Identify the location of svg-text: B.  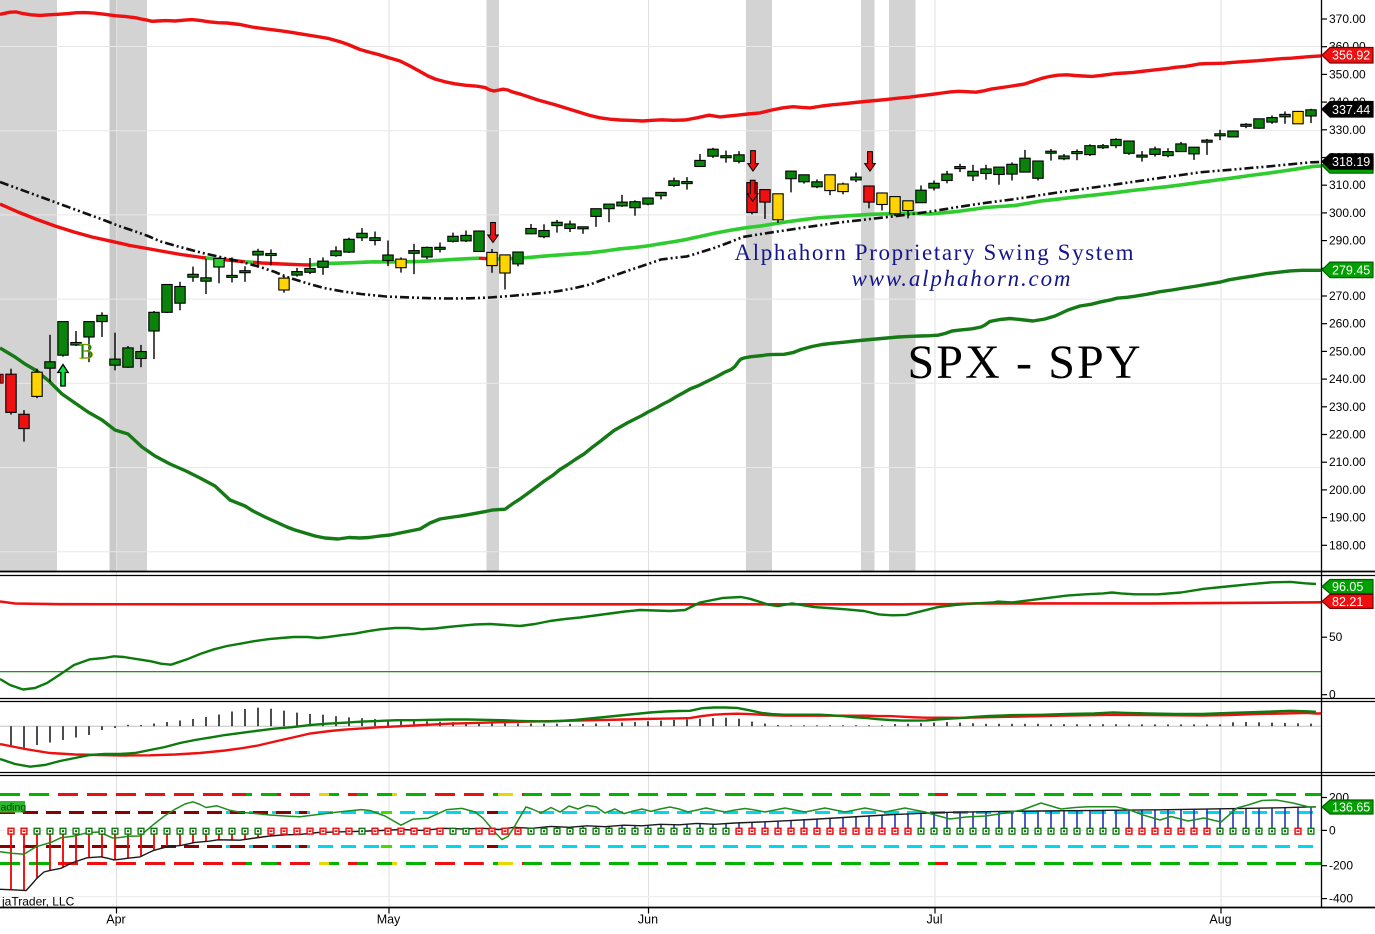
(86, 351).